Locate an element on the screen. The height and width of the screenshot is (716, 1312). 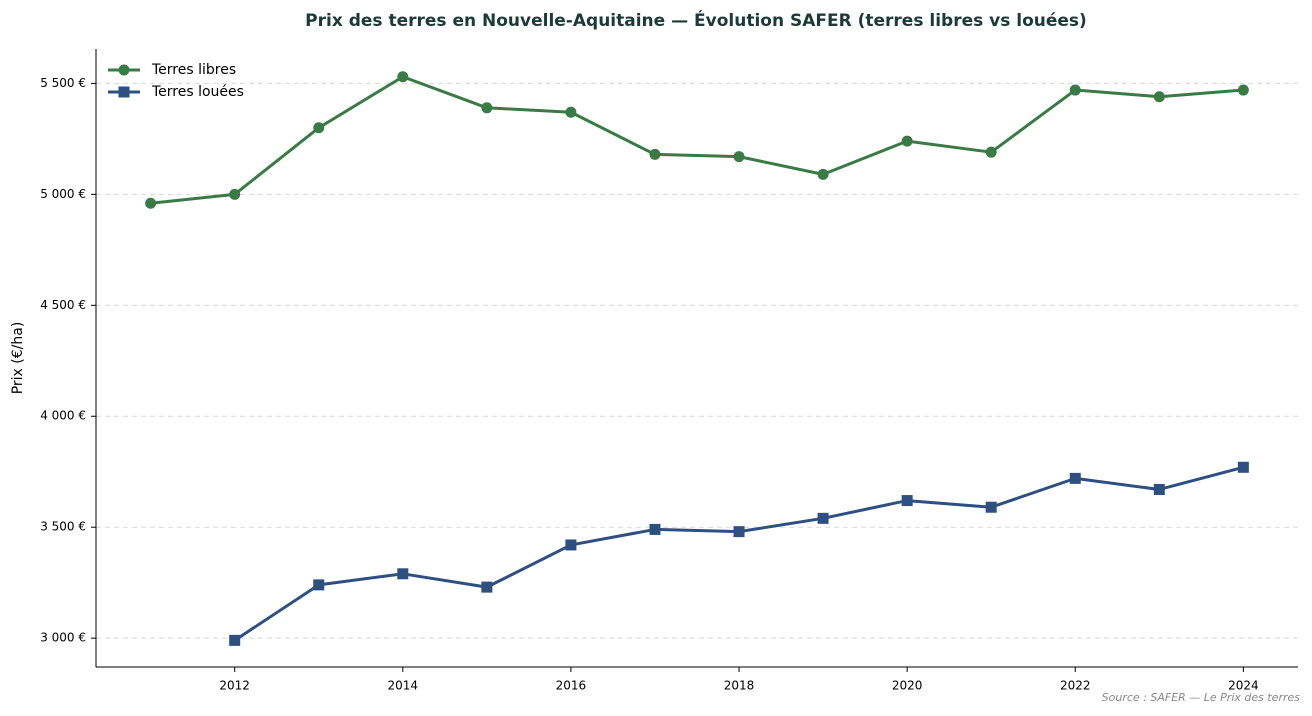
y-tick-label: 3 500 € is located at coordinates (63, 527).